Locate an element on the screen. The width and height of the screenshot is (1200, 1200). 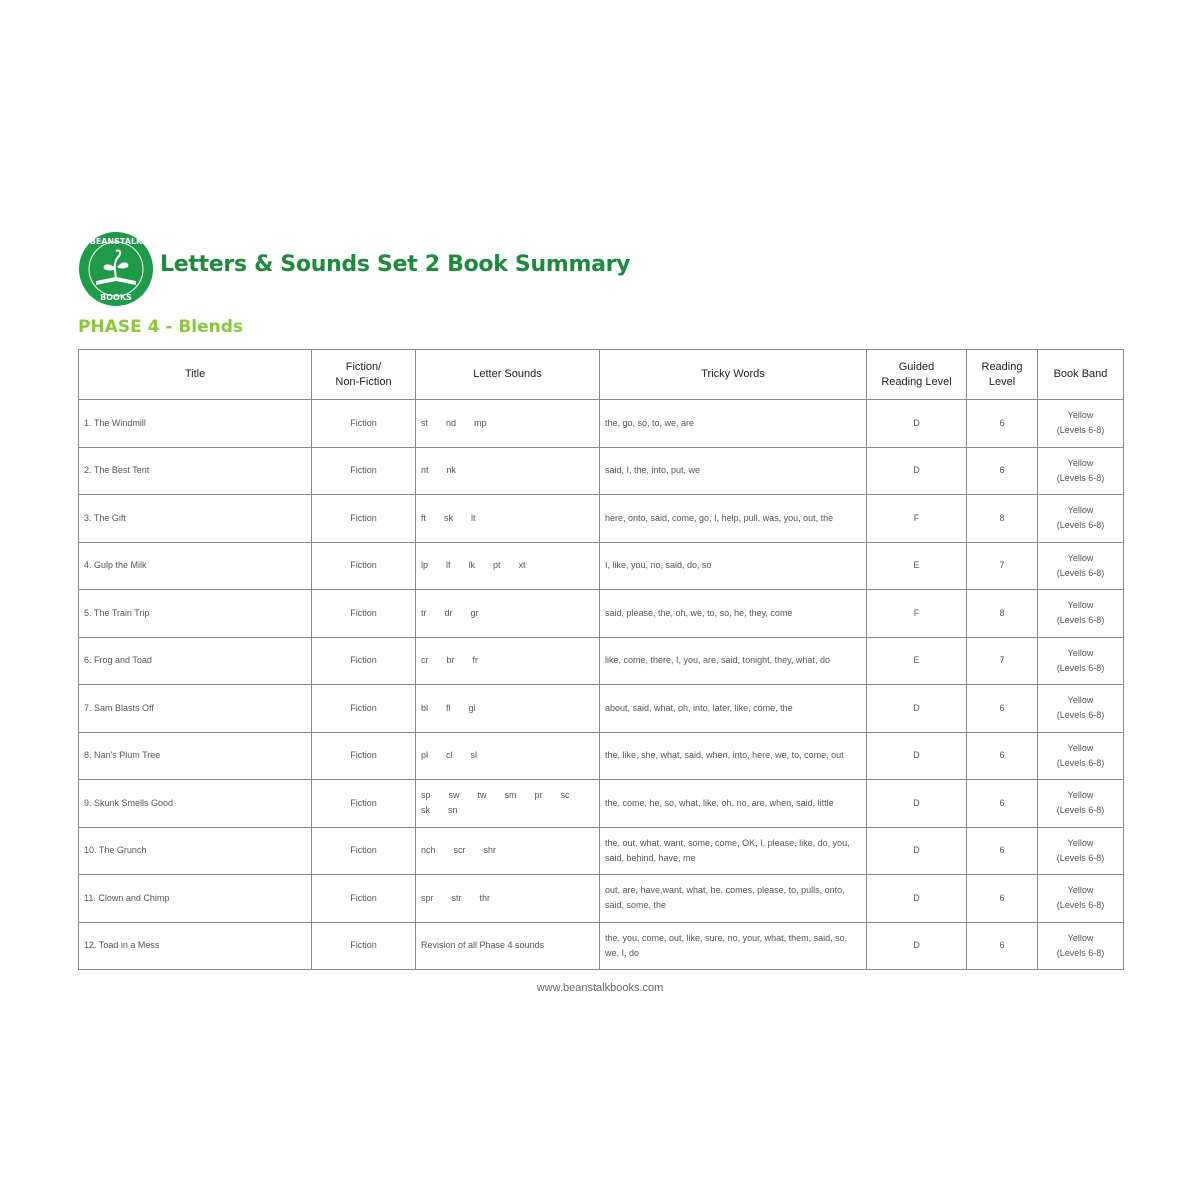
letter-sound: xt is located at coordinates (522, 565).